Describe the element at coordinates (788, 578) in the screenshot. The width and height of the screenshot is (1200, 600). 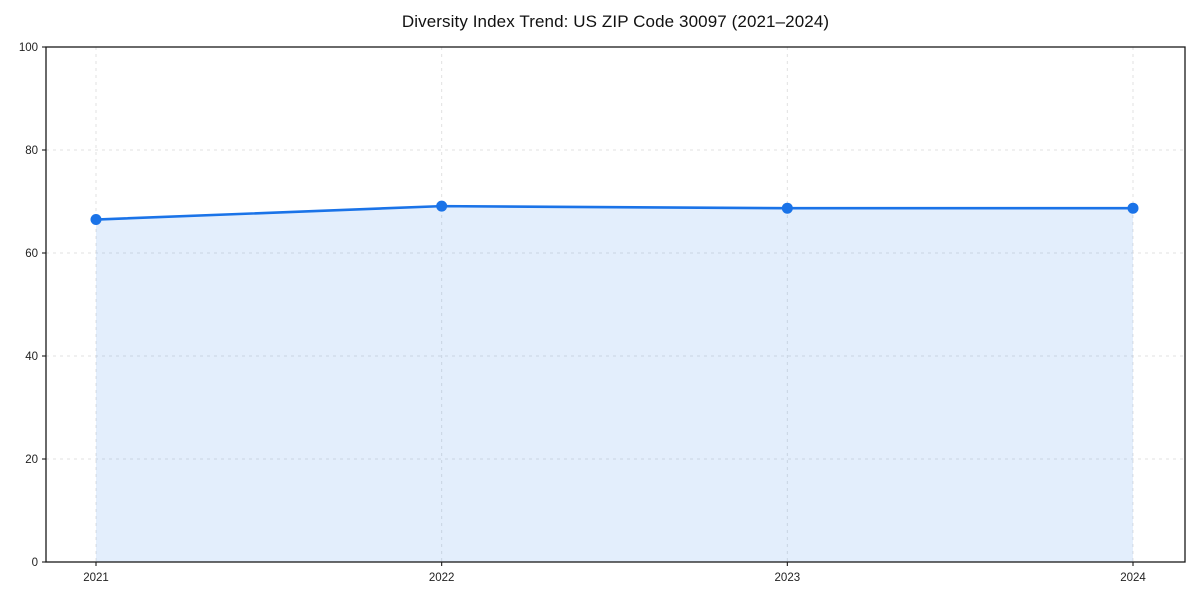
I see `x-tick-label: 2023` at that location.